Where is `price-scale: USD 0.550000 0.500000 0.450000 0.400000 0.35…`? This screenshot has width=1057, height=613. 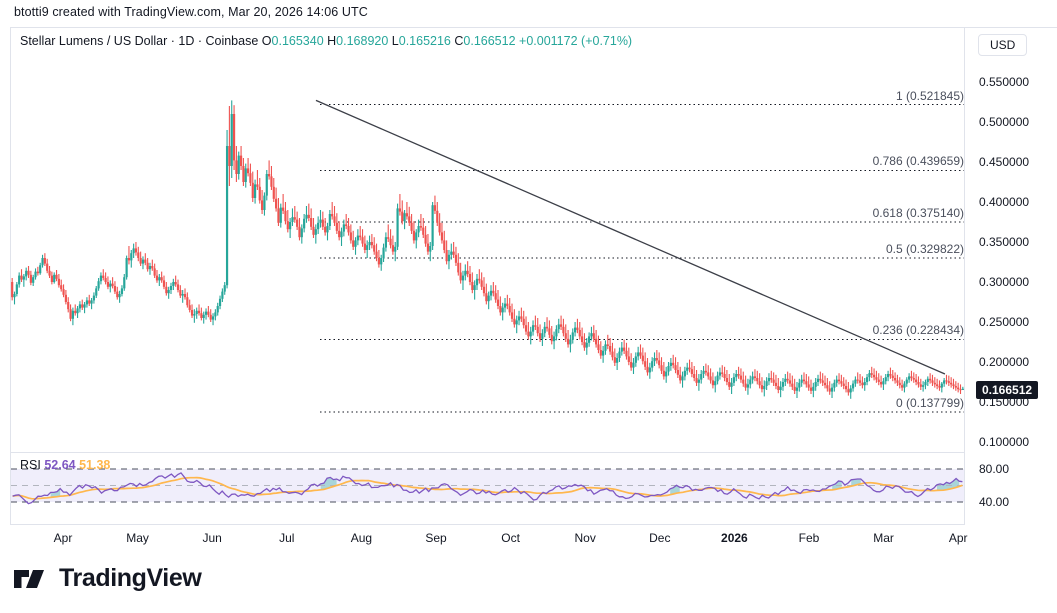
price-scale: USD 0.550000 0.500000 0.450000 0.400000 0.35… is located at coordinates (1011, 276).